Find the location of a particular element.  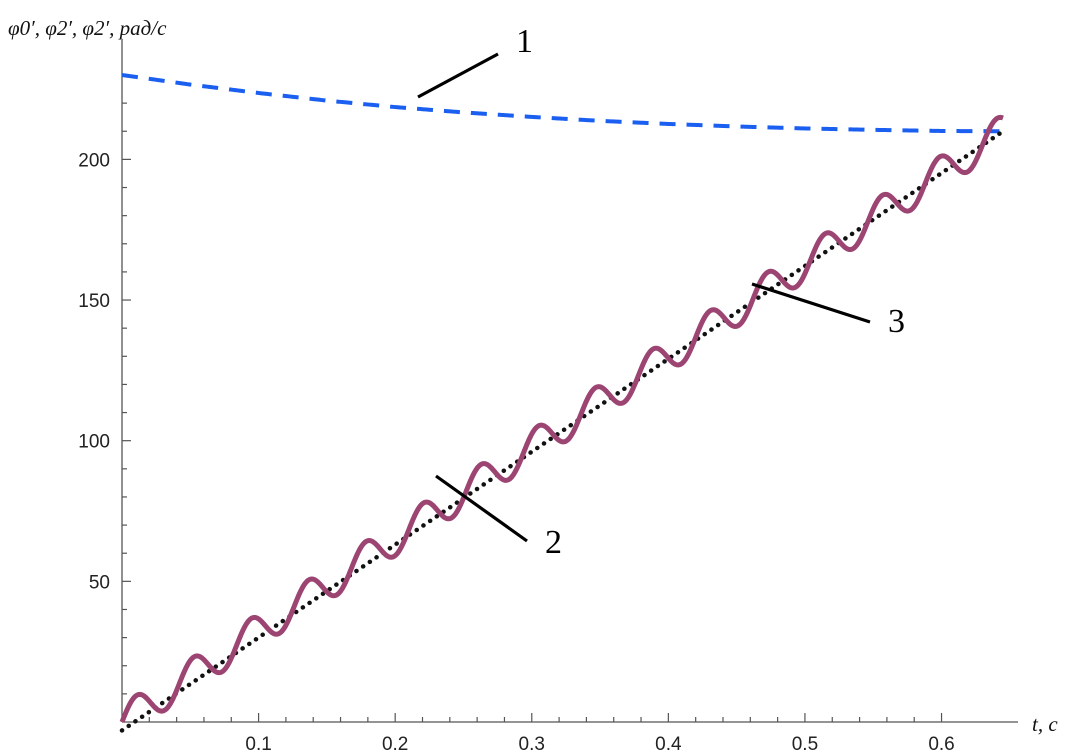

y-tick-label: 50 is located at coordinates (99, 582).